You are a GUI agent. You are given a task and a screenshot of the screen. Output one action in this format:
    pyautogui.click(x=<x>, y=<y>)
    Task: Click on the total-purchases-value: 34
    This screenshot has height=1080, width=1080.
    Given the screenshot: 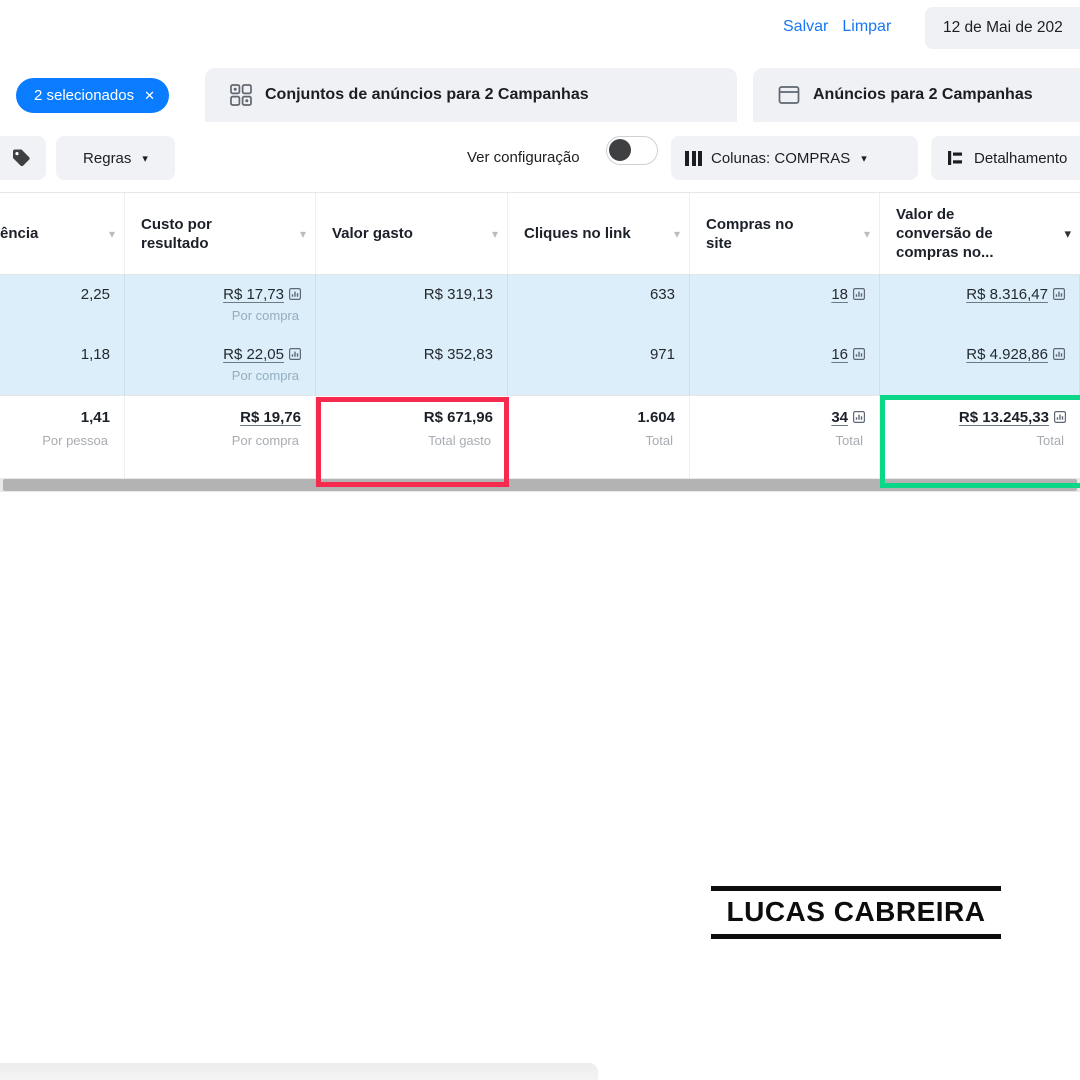 What is the action you would take?
    pyautogui.click(x=839, y=417)
    